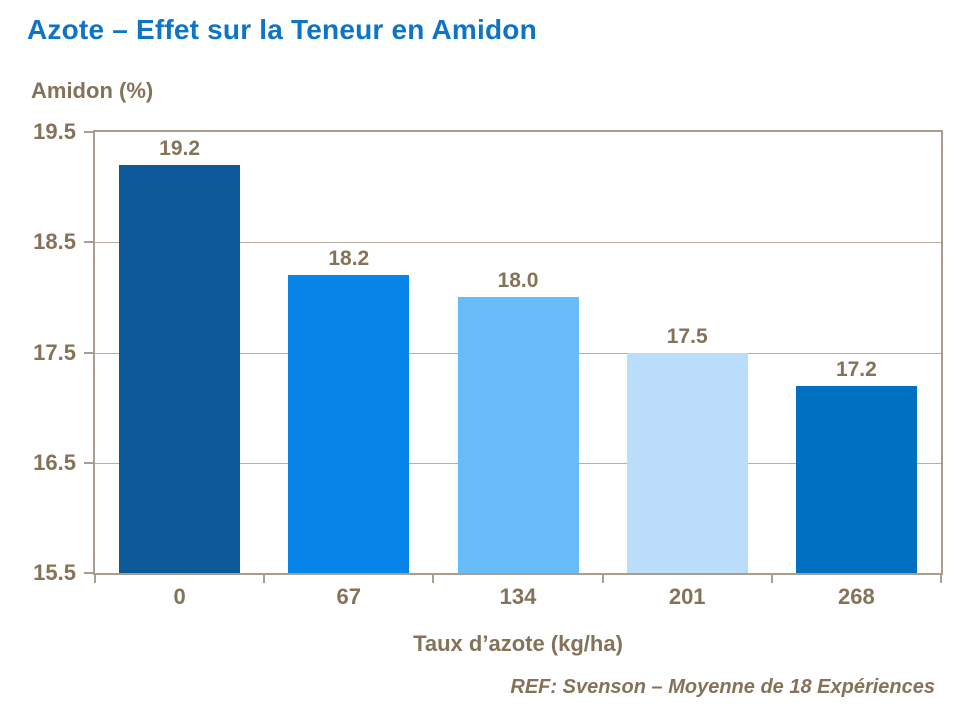 This screenshot has width=960, height=720. I want to click on bar-value-label: 19.2, so click(180, 149).